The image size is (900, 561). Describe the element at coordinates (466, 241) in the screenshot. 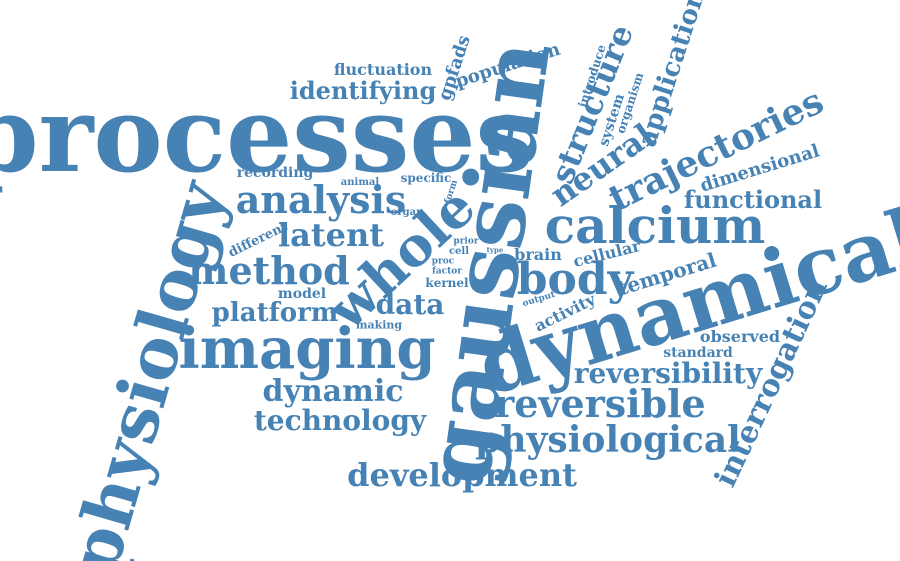

I see `word-prior: prior` at that location.